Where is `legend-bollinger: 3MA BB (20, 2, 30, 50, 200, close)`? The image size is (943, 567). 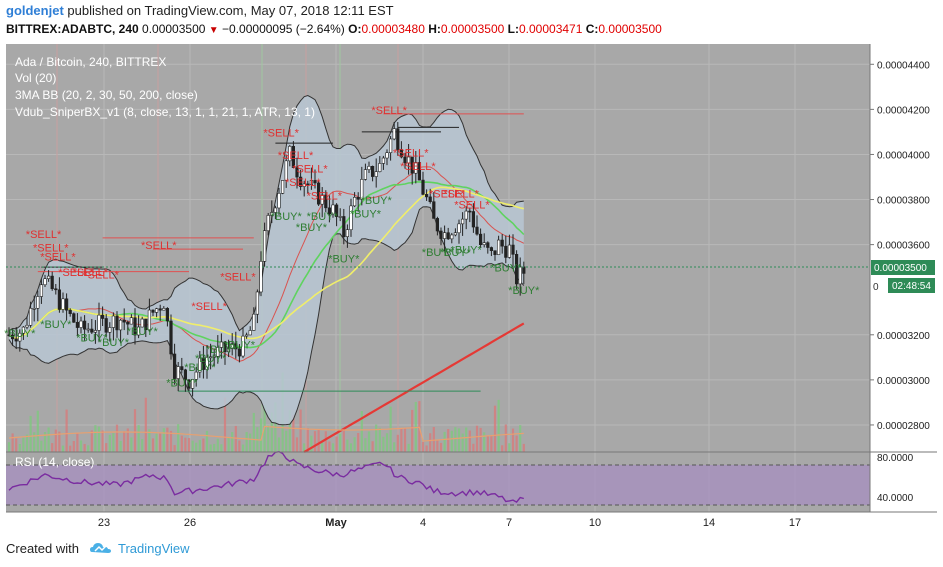
legend-bollinger: 3MA BB (20, 2, 30, 50, 200, close) is located at coordinates (106, 95).